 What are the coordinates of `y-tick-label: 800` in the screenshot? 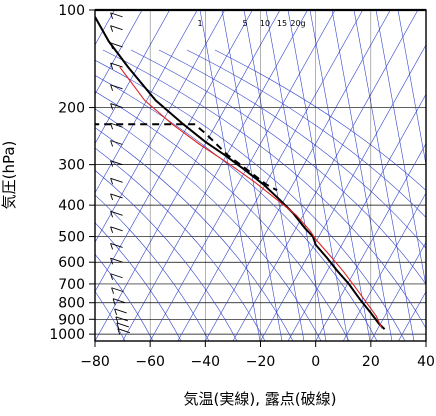 It's located at (71, 304).